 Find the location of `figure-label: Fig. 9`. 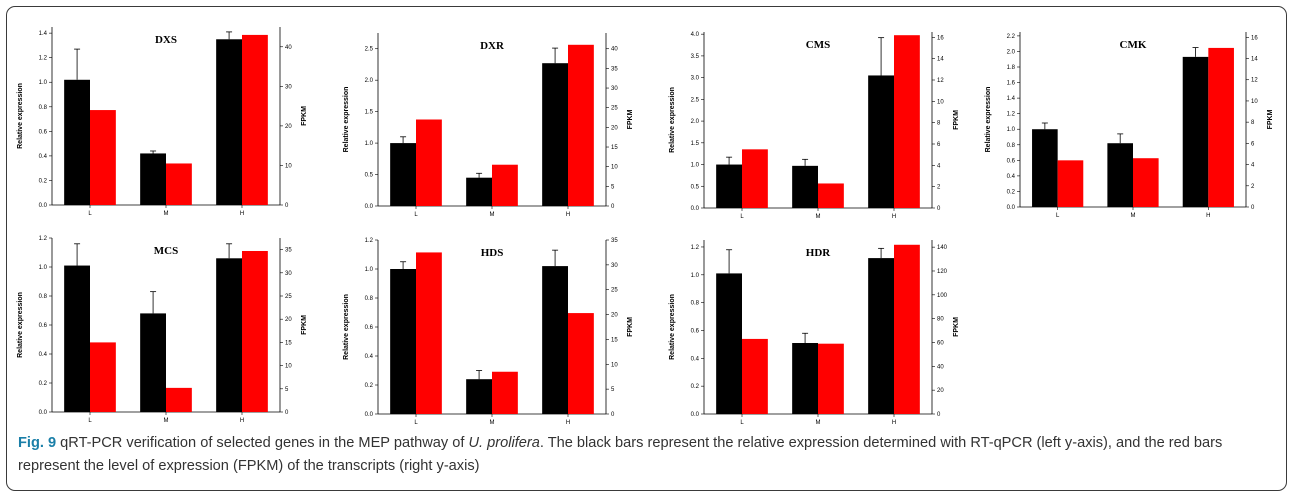

figure-label: Fig. 9 is located at coordinates (37, 443).